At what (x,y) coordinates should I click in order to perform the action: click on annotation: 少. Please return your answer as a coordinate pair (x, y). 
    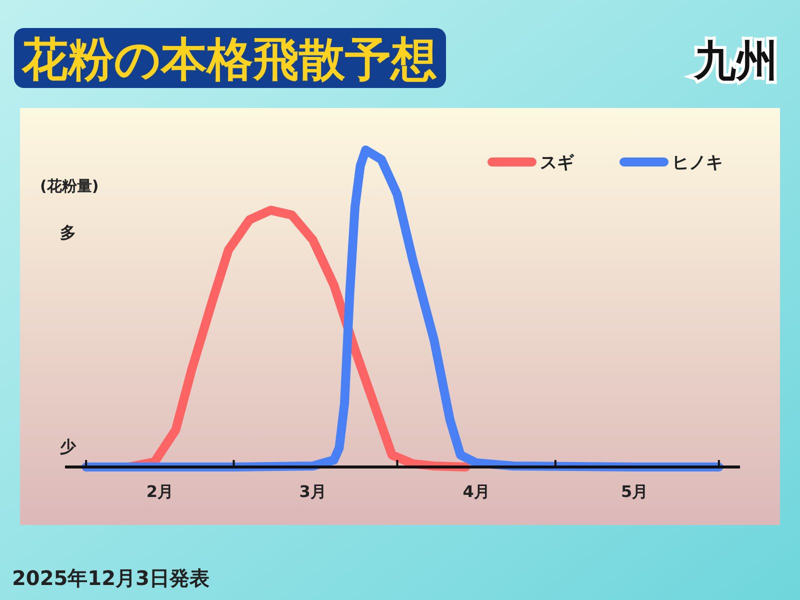
    Looking at the image, I should click on (68, 446).